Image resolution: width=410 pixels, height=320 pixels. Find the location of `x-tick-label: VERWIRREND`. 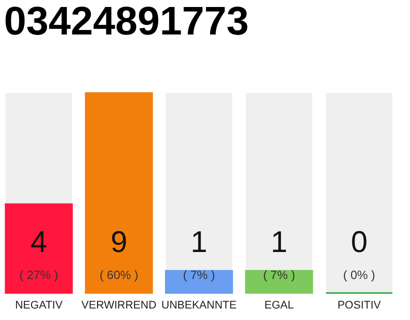

x-tick-label: VERWIRREND is located at coordinates (118, 306).